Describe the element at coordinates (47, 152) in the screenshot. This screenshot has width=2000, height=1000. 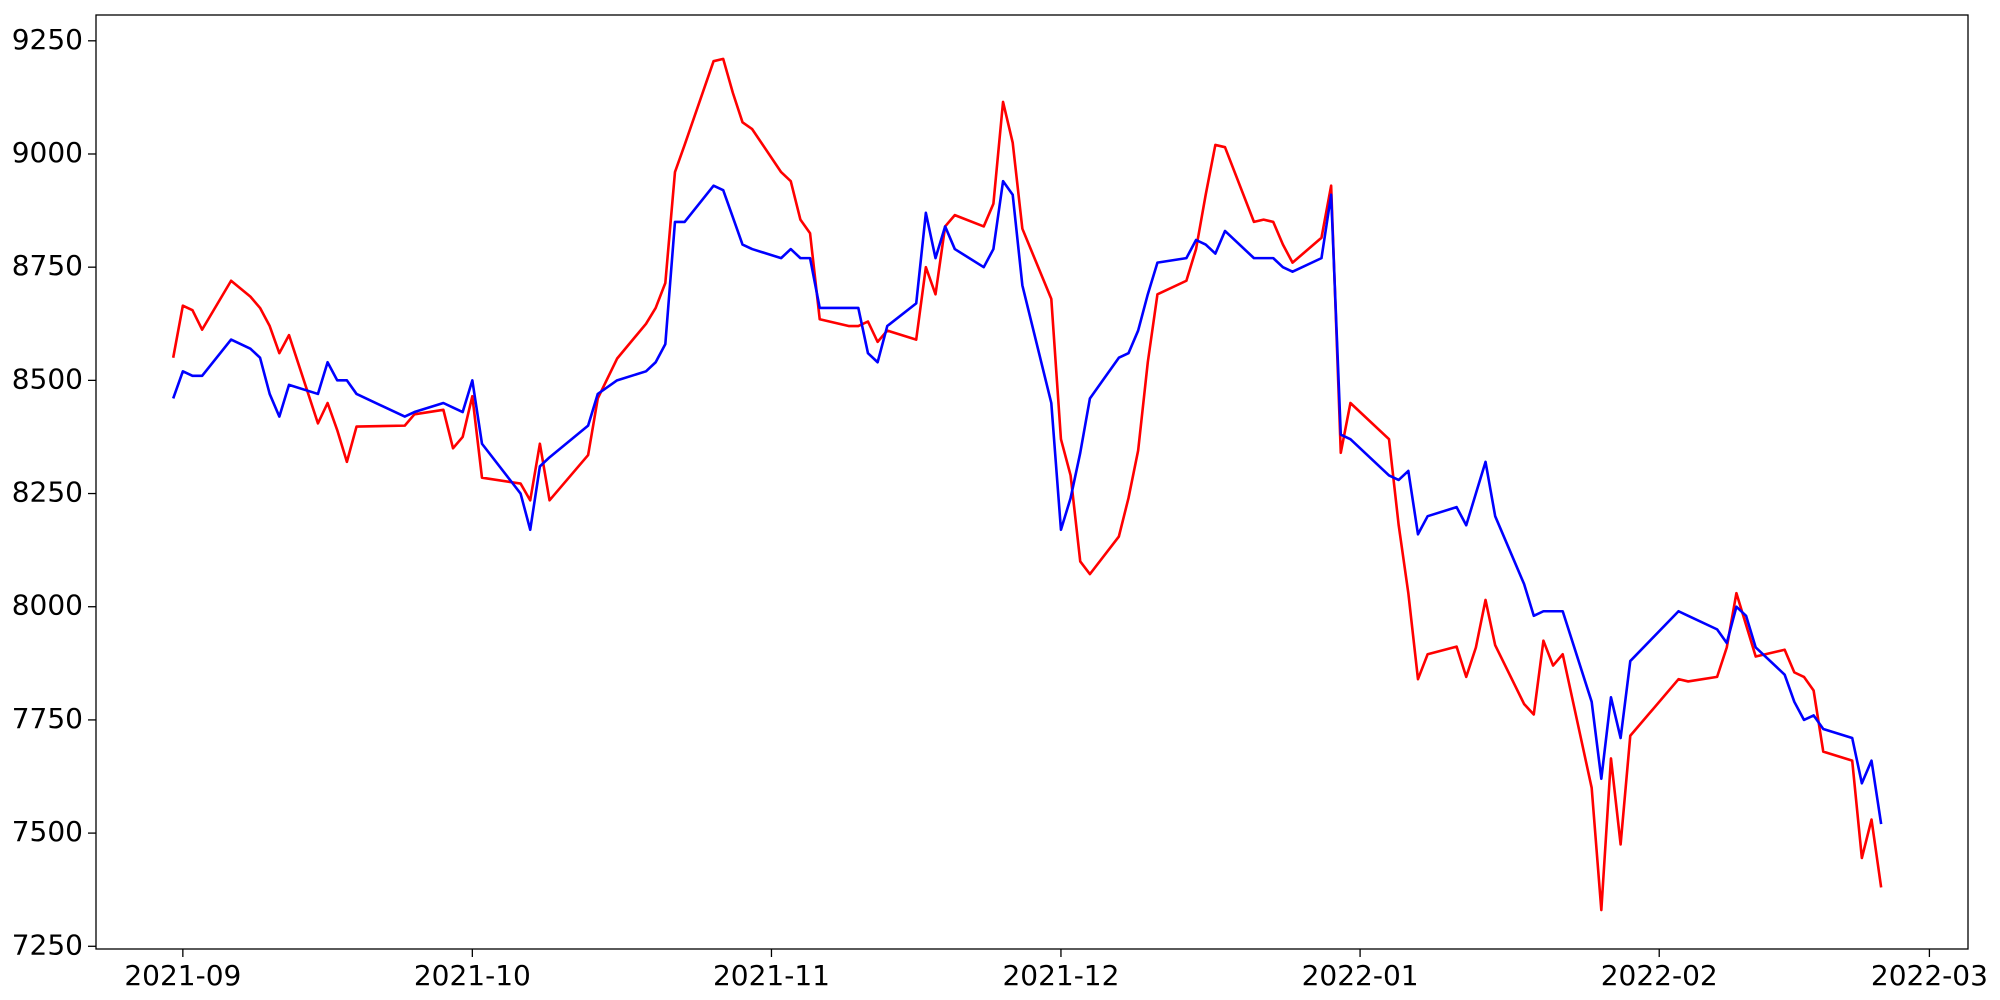
I see `y-tick-label: 9000` at that location.